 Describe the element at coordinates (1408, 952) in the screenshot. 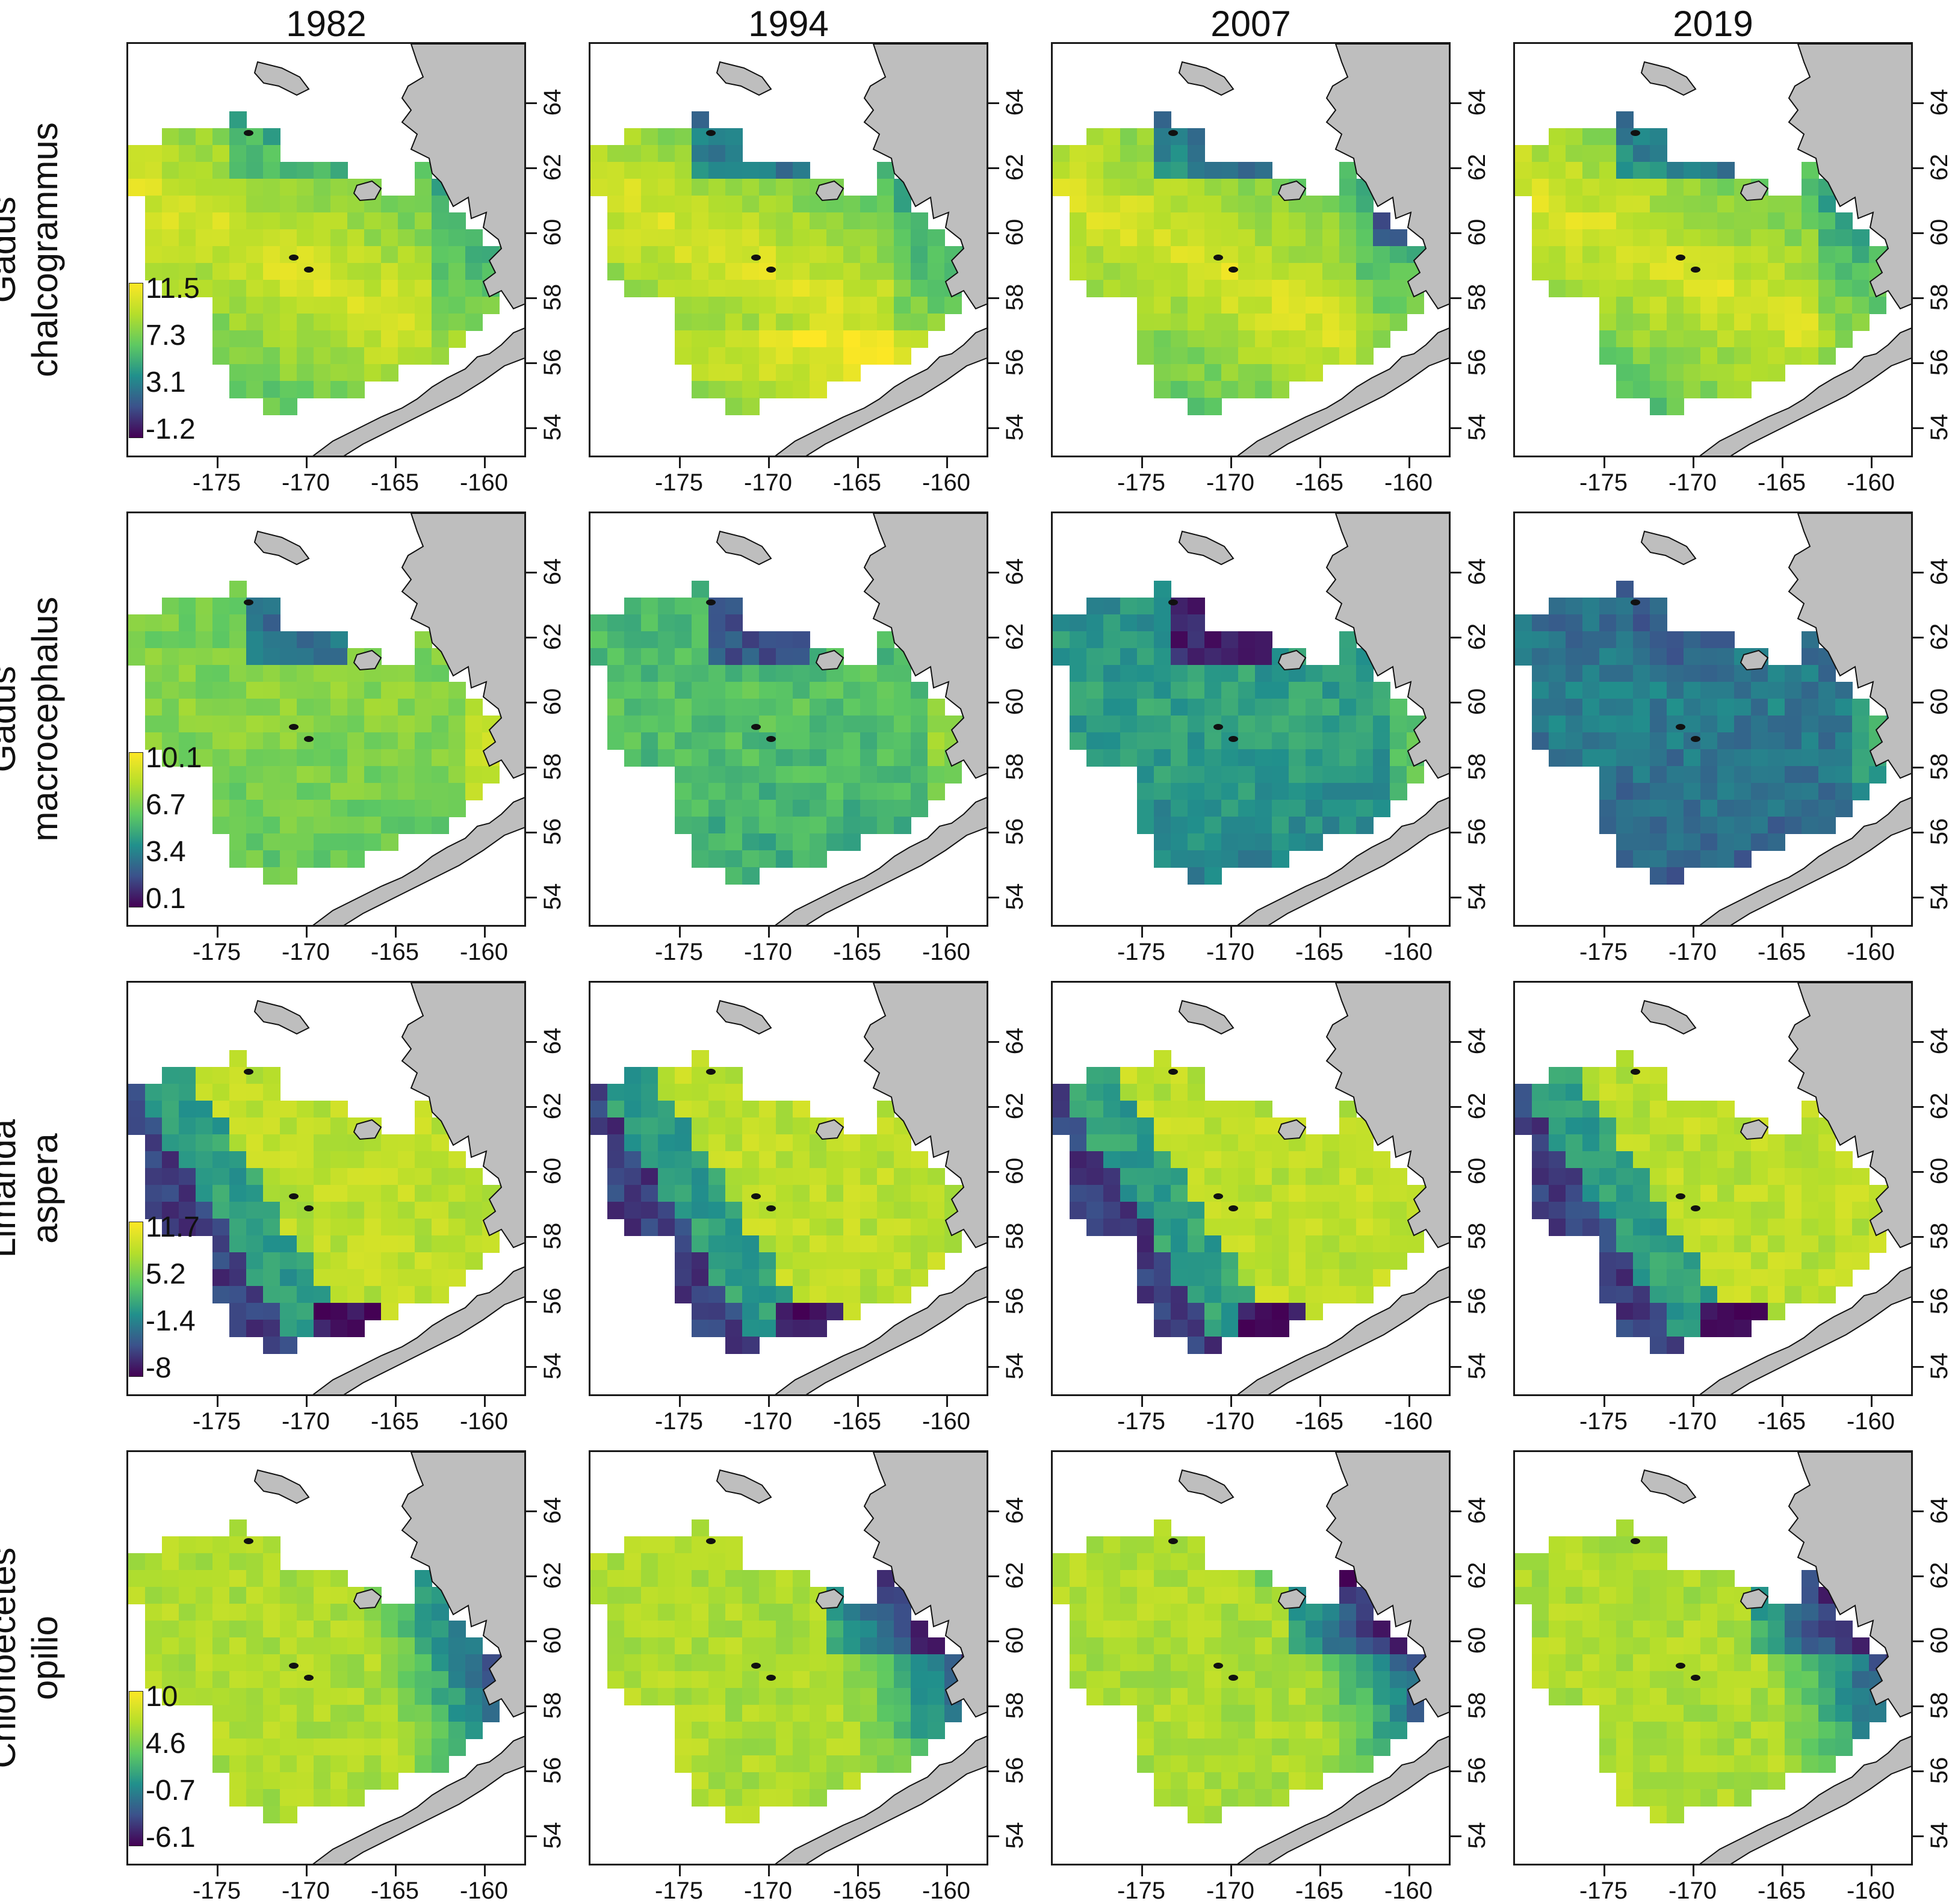

I see `x-tick-label: -160` at that location.